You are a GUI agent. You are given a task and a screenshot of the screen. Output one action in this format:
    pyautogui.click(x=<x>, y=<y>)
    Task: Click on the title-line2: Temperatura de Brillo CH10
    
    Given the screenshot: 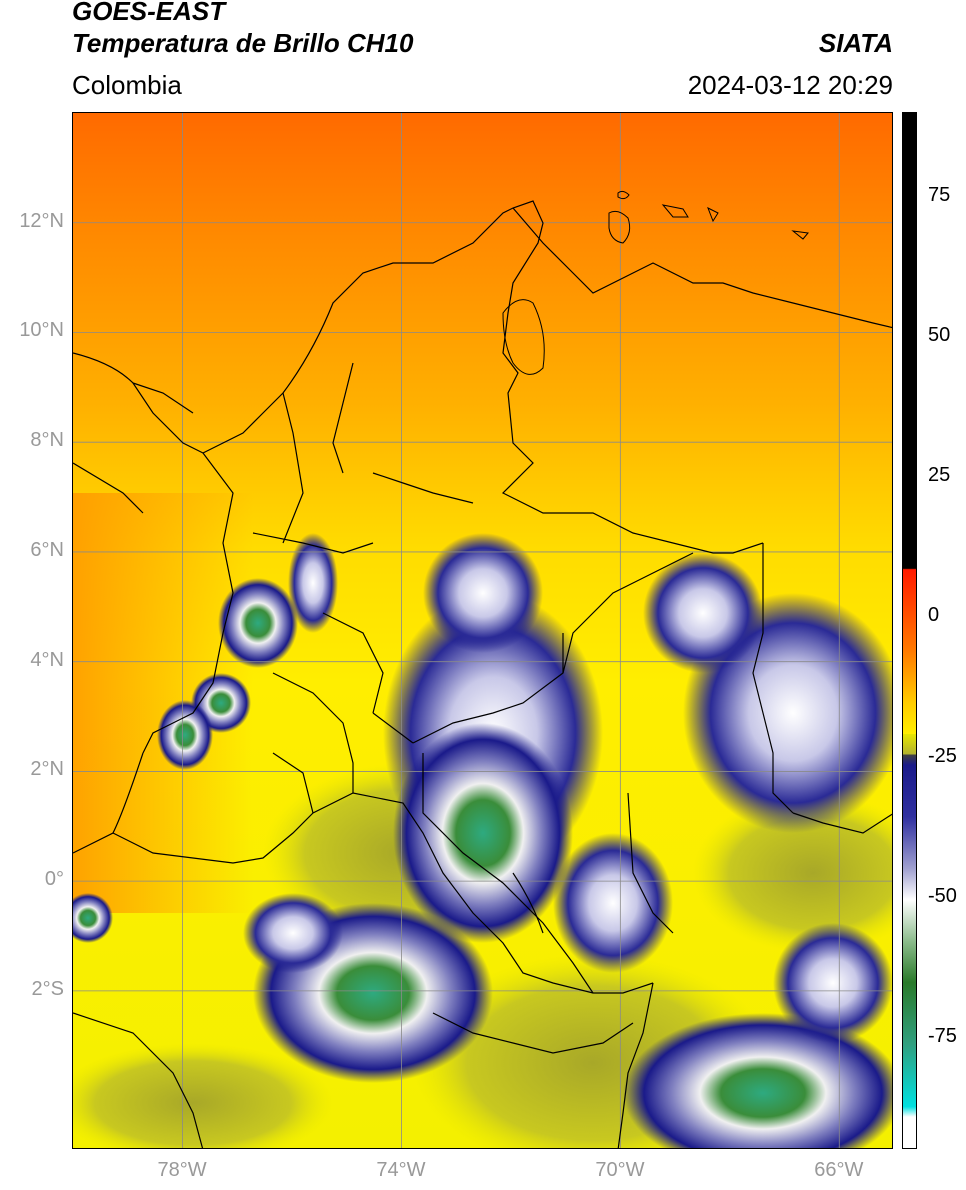 What is the action you would take?
    pyautogui.click(x=243, y=43)
    